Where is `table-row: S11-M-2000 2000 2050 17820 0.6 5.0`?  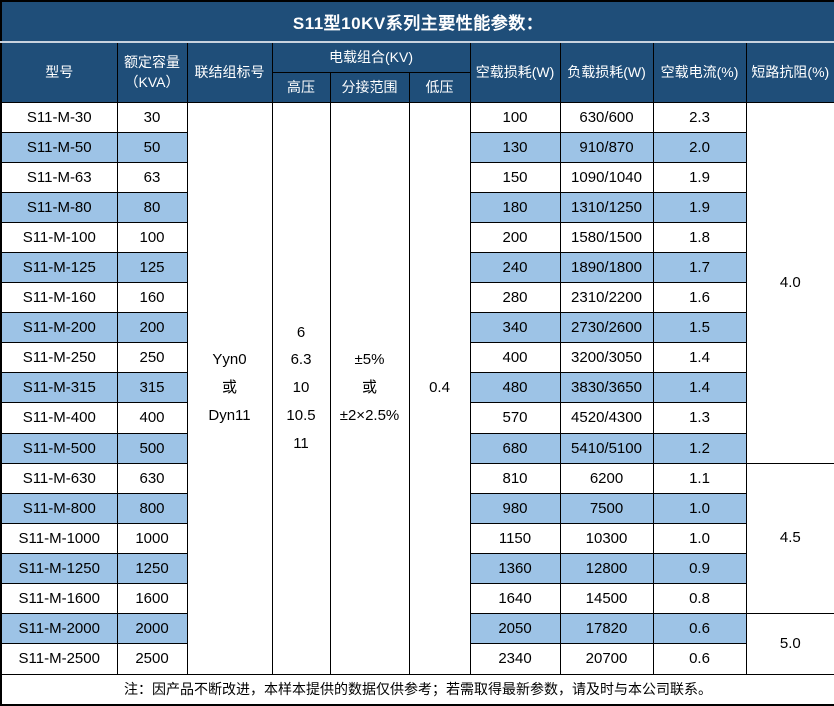 table-row: S11-M-2000 2000 2050 17820 0.6 5.0 is located at coordinates (417, 644).